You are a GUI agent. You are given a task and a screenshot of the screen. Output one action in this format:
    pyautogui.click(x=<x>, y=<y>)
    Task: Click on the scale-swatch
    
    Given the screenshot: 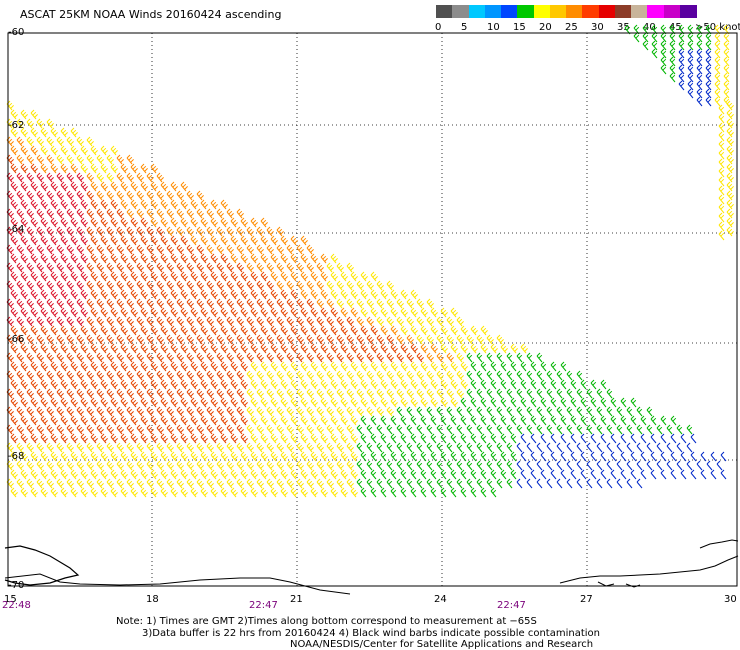 What is the action you would take?
    pyautogui.click(x=558, y=11)
    